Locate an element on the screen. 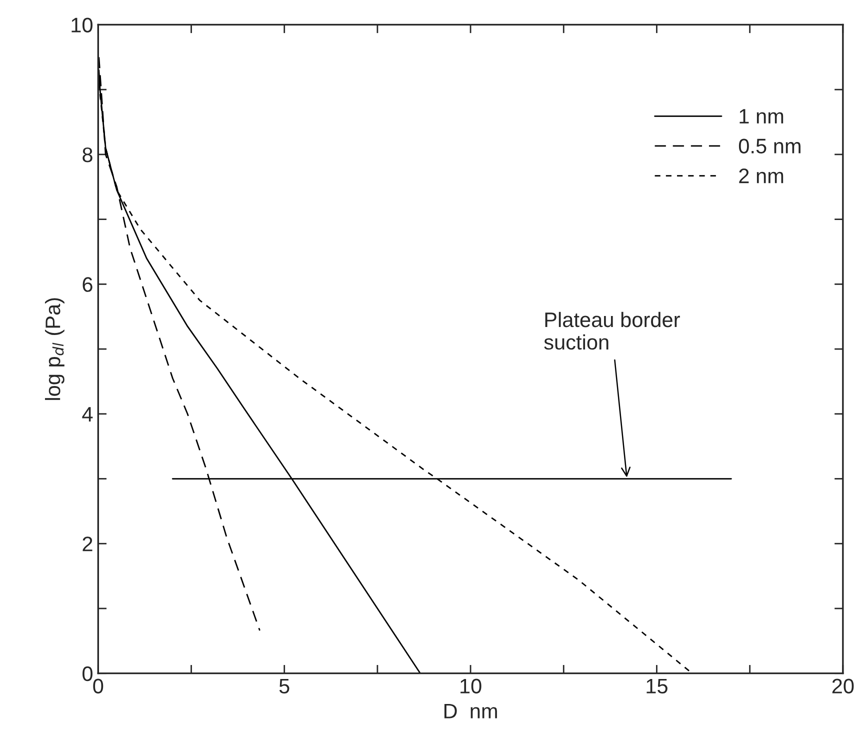  x-tick-label: 15 is located at coordinates (657, 686).